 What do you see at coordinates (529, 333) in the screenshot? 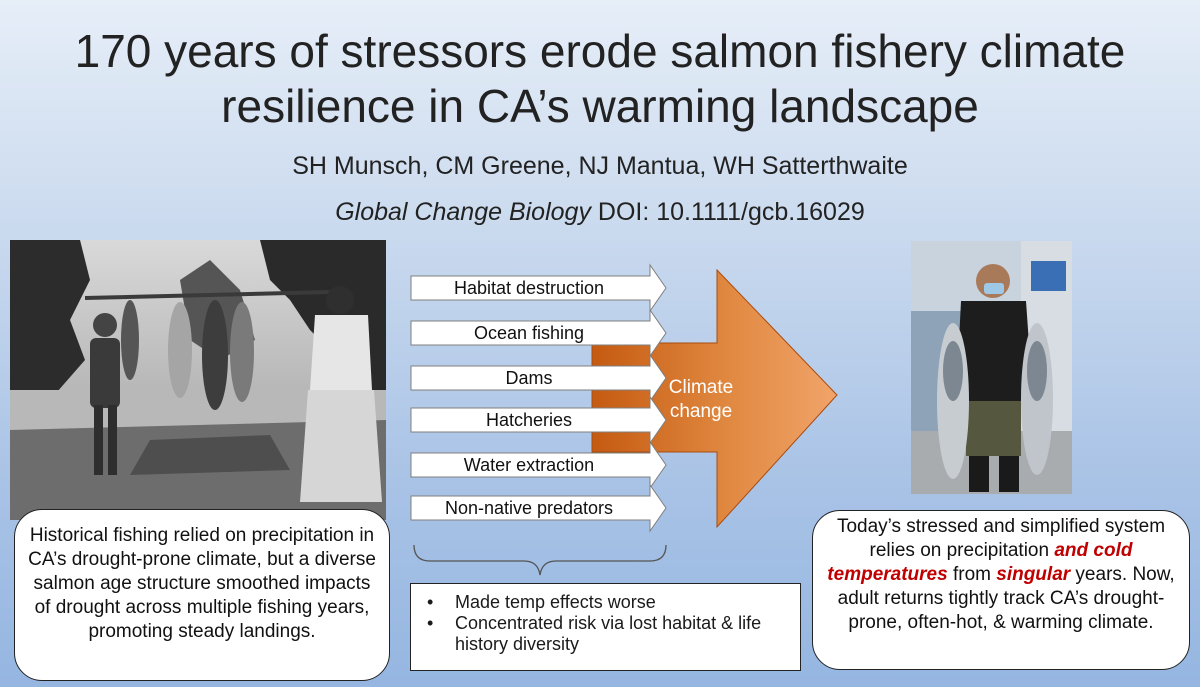
I see `stressor-label-ocean-fishing: Ocean fishing` at bounding box center [529, 333].